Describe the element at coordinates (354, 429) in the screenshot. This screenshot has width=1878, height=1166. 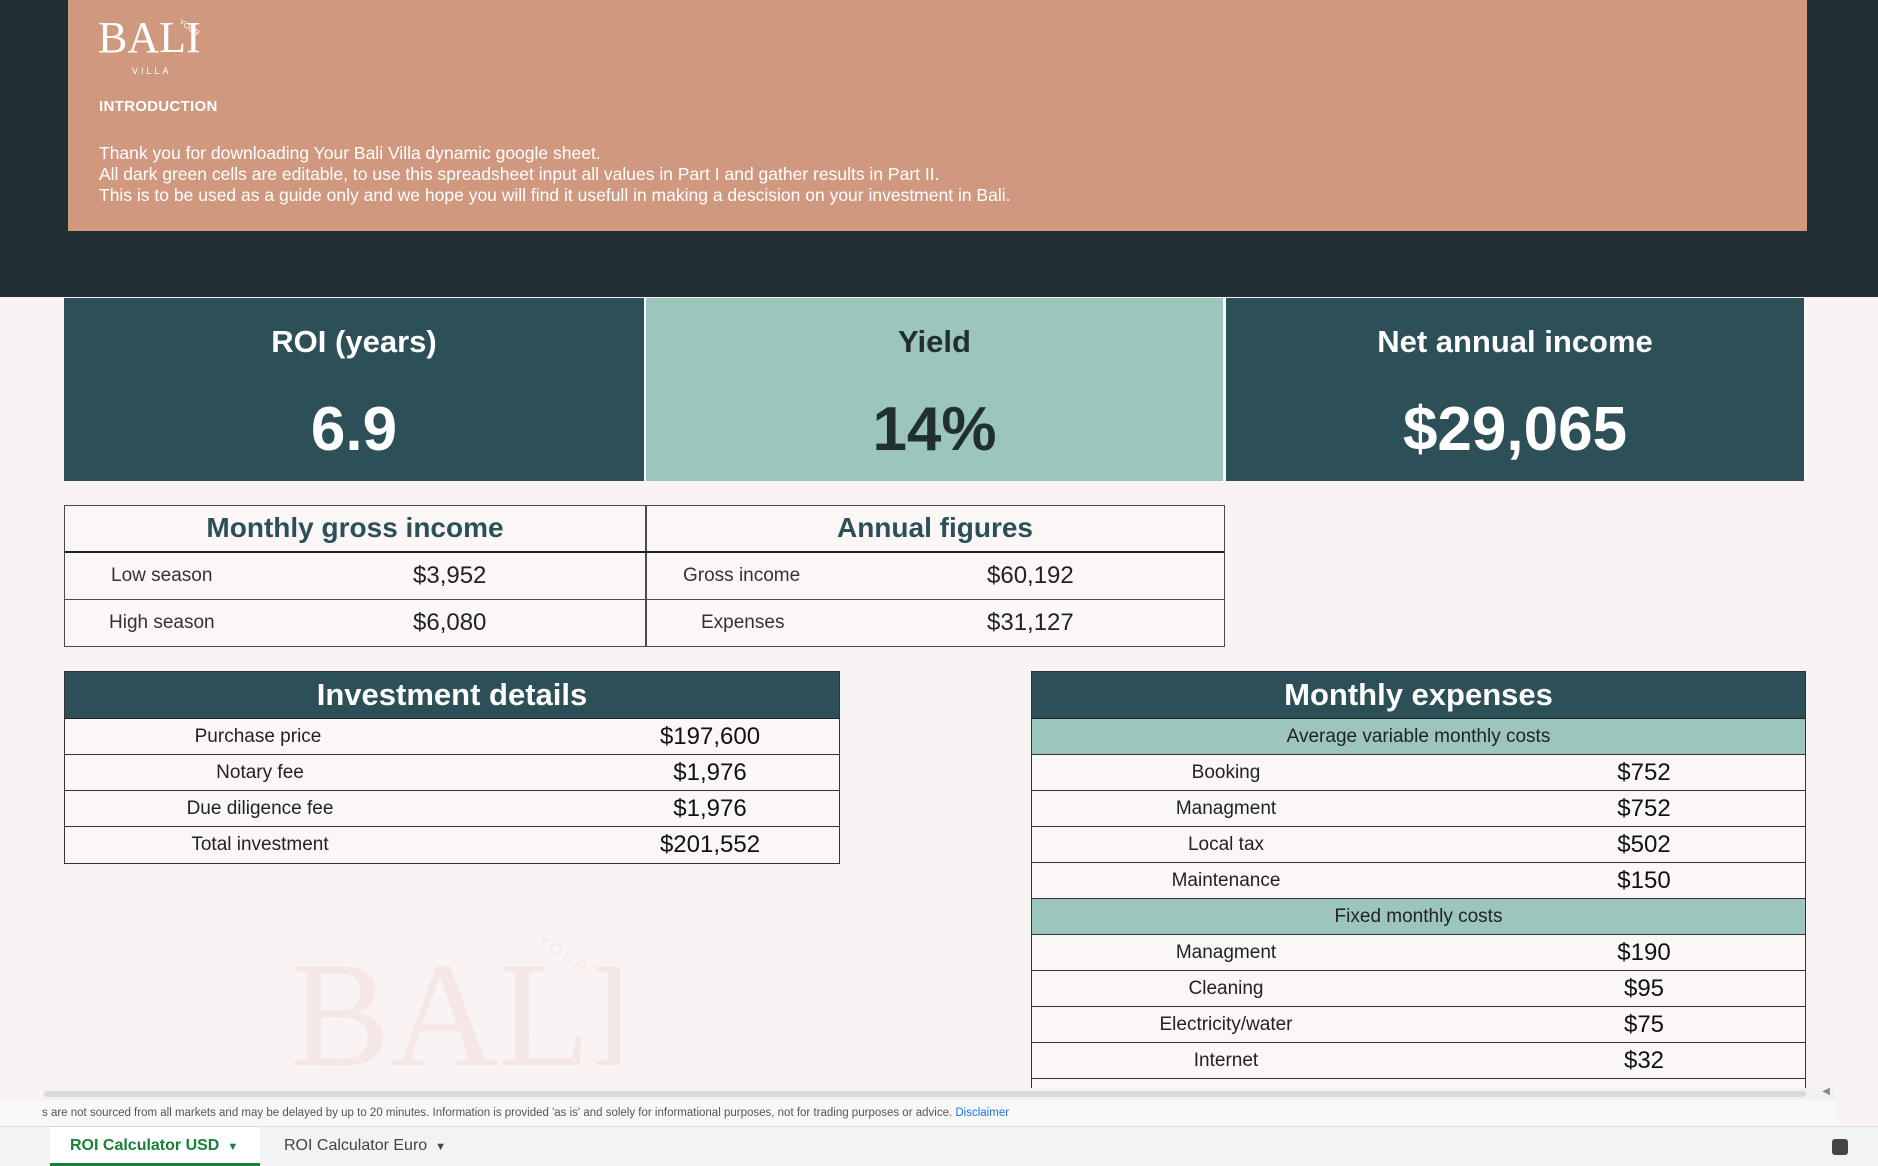
I see `kpi-value: 6.9` at that location.